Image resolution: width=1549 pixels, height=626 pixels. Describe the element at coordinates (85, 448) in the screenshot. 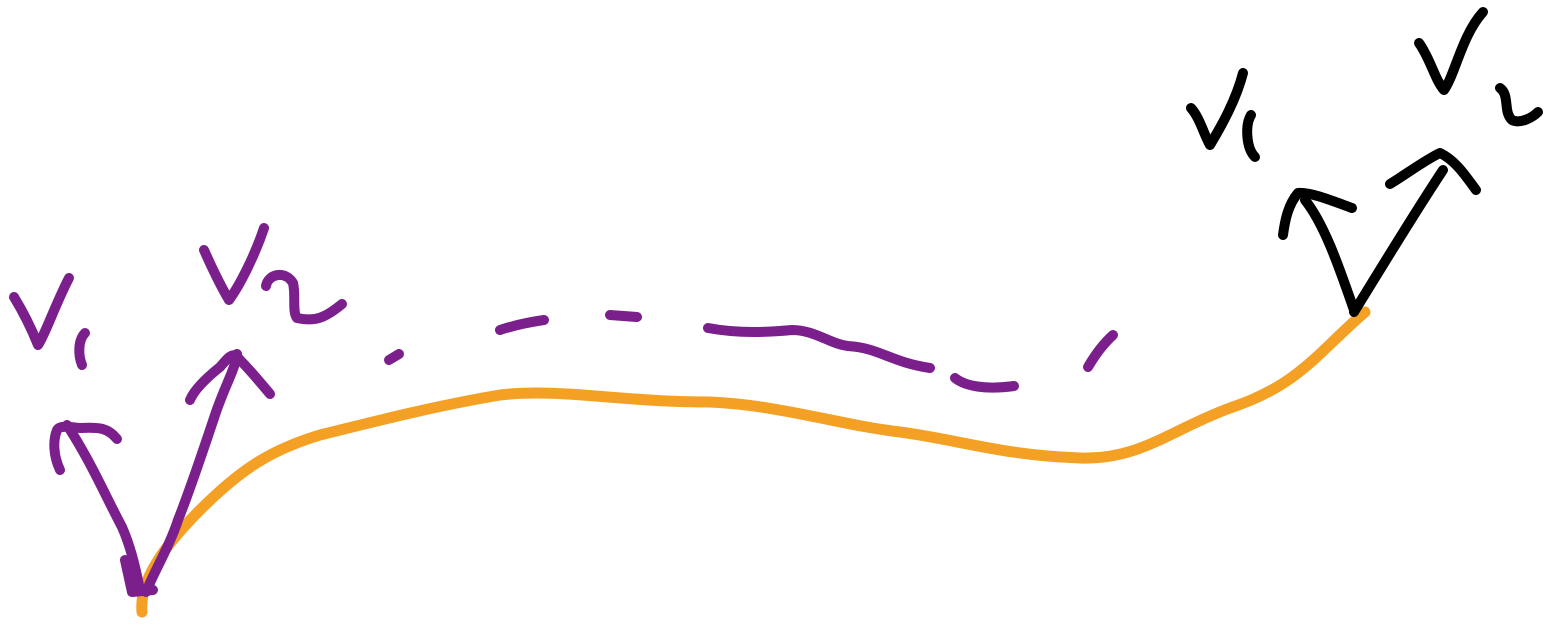

I see `start-v1-arrow-head` at that location.